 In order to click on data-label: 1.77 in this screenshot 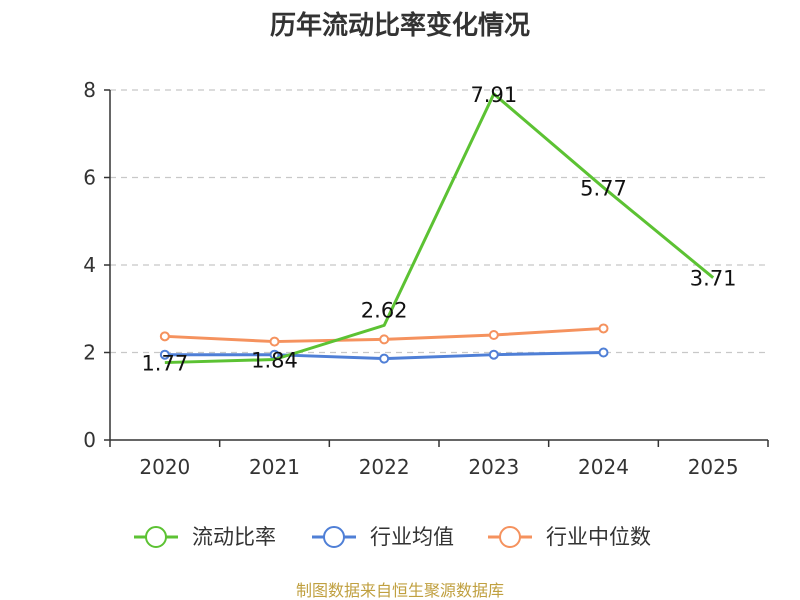, I will do `click(164, 364)`.